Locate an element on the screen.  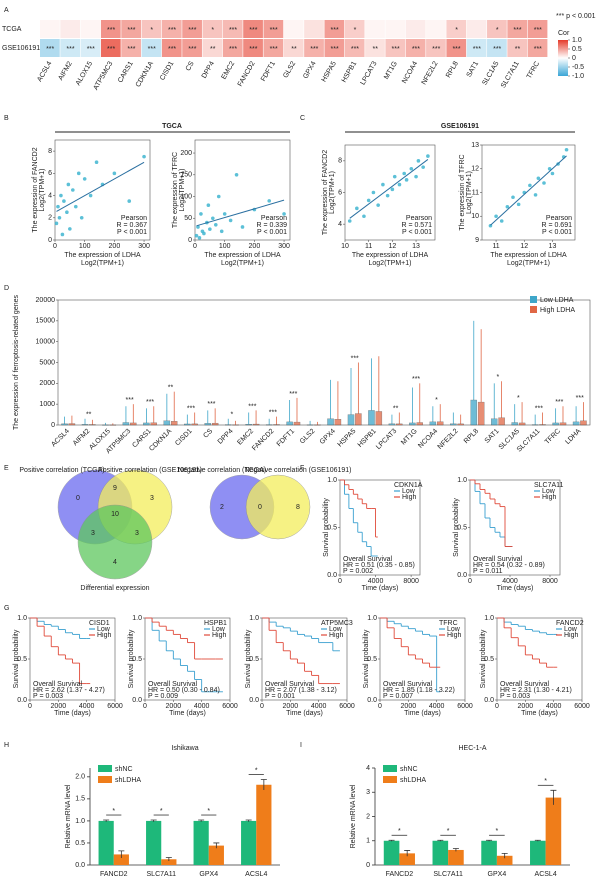
panel-letter: G is located at coordinates (6, 608).